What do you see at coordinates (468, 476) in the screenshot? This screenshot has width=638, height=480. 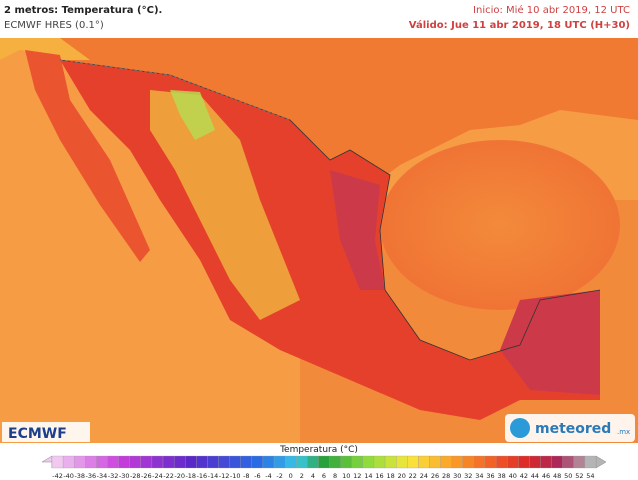 I see `legend-tick-label: 32` at bounding box center [468, 476].